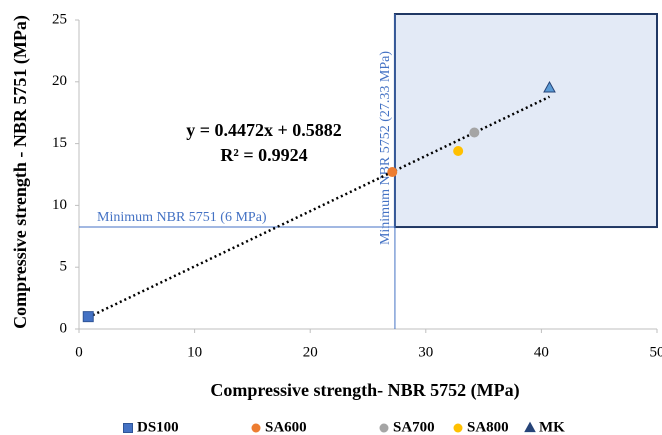 The height and width of the screenshot is (435, 662). Describe the element at coordinates (79, 352) in the screenshot. I see `x-tick-label: 0` at that location.